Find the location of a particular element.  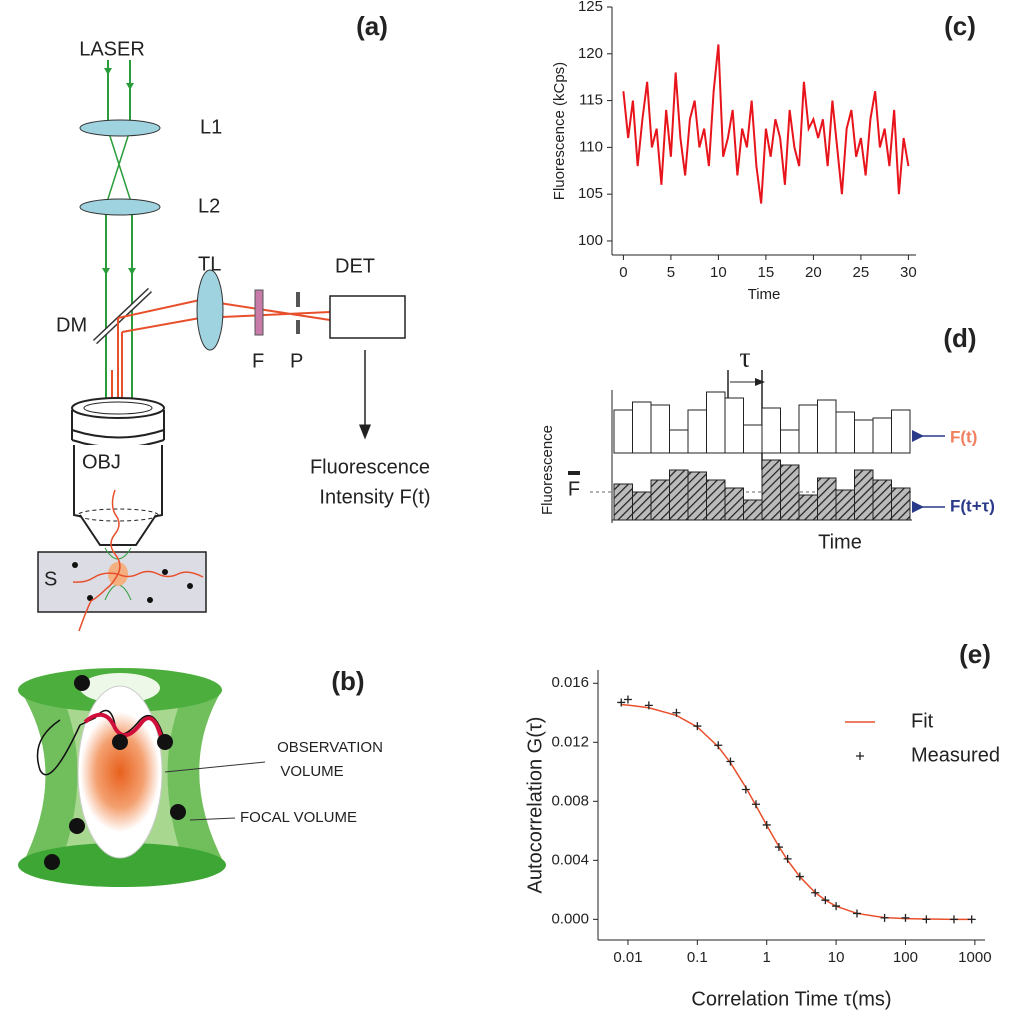

filter-label: F is located at coordinates (258, 361).